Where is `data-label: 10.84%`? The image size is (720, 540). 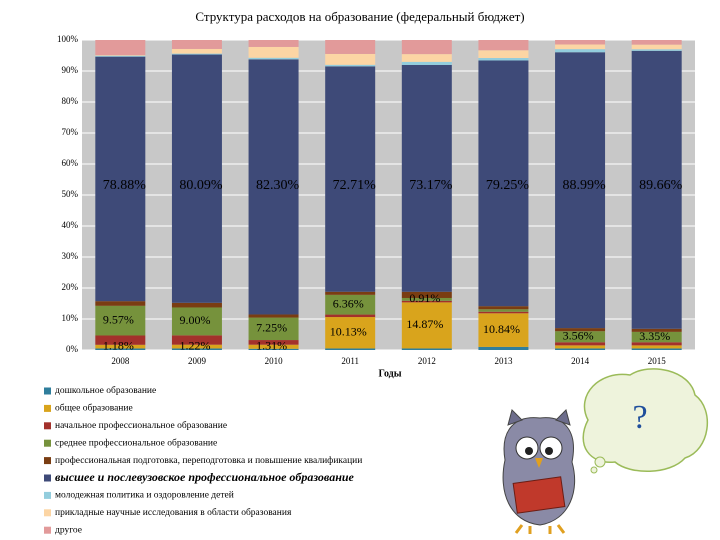 data-label: 10.84% is located at coordinates (501, 329).